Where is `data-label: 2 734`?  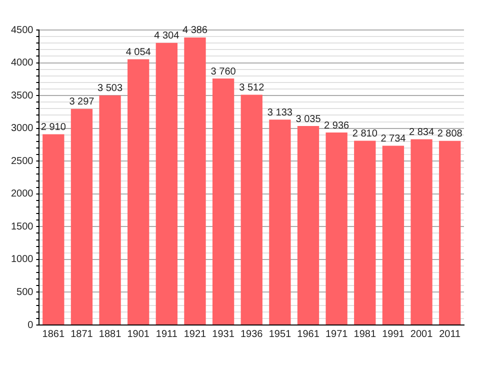
data-label: 2 734 is located at coordinates (393, 139).